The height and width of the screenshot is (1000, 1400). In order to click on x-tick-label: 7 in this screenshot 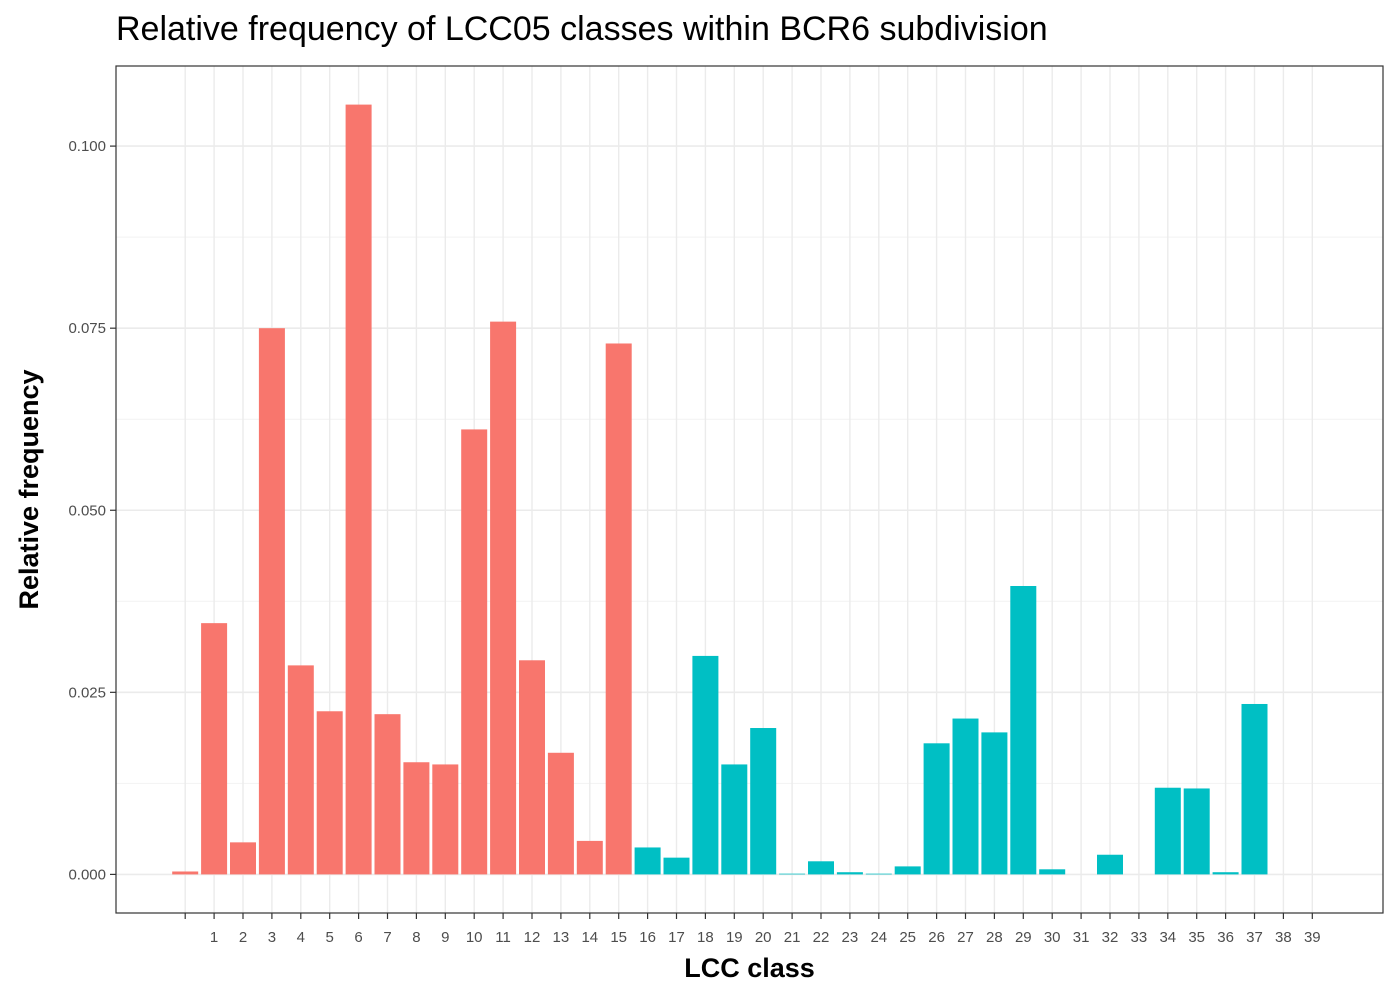, I will do `click(387, 937)`.